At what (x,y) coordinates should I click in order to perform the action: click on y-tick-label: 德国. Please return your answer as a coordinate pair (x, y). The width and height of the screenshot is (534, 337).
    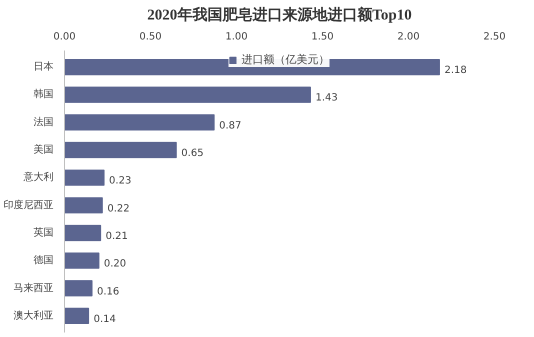
    Looking at the image, I should click on (44, 260).